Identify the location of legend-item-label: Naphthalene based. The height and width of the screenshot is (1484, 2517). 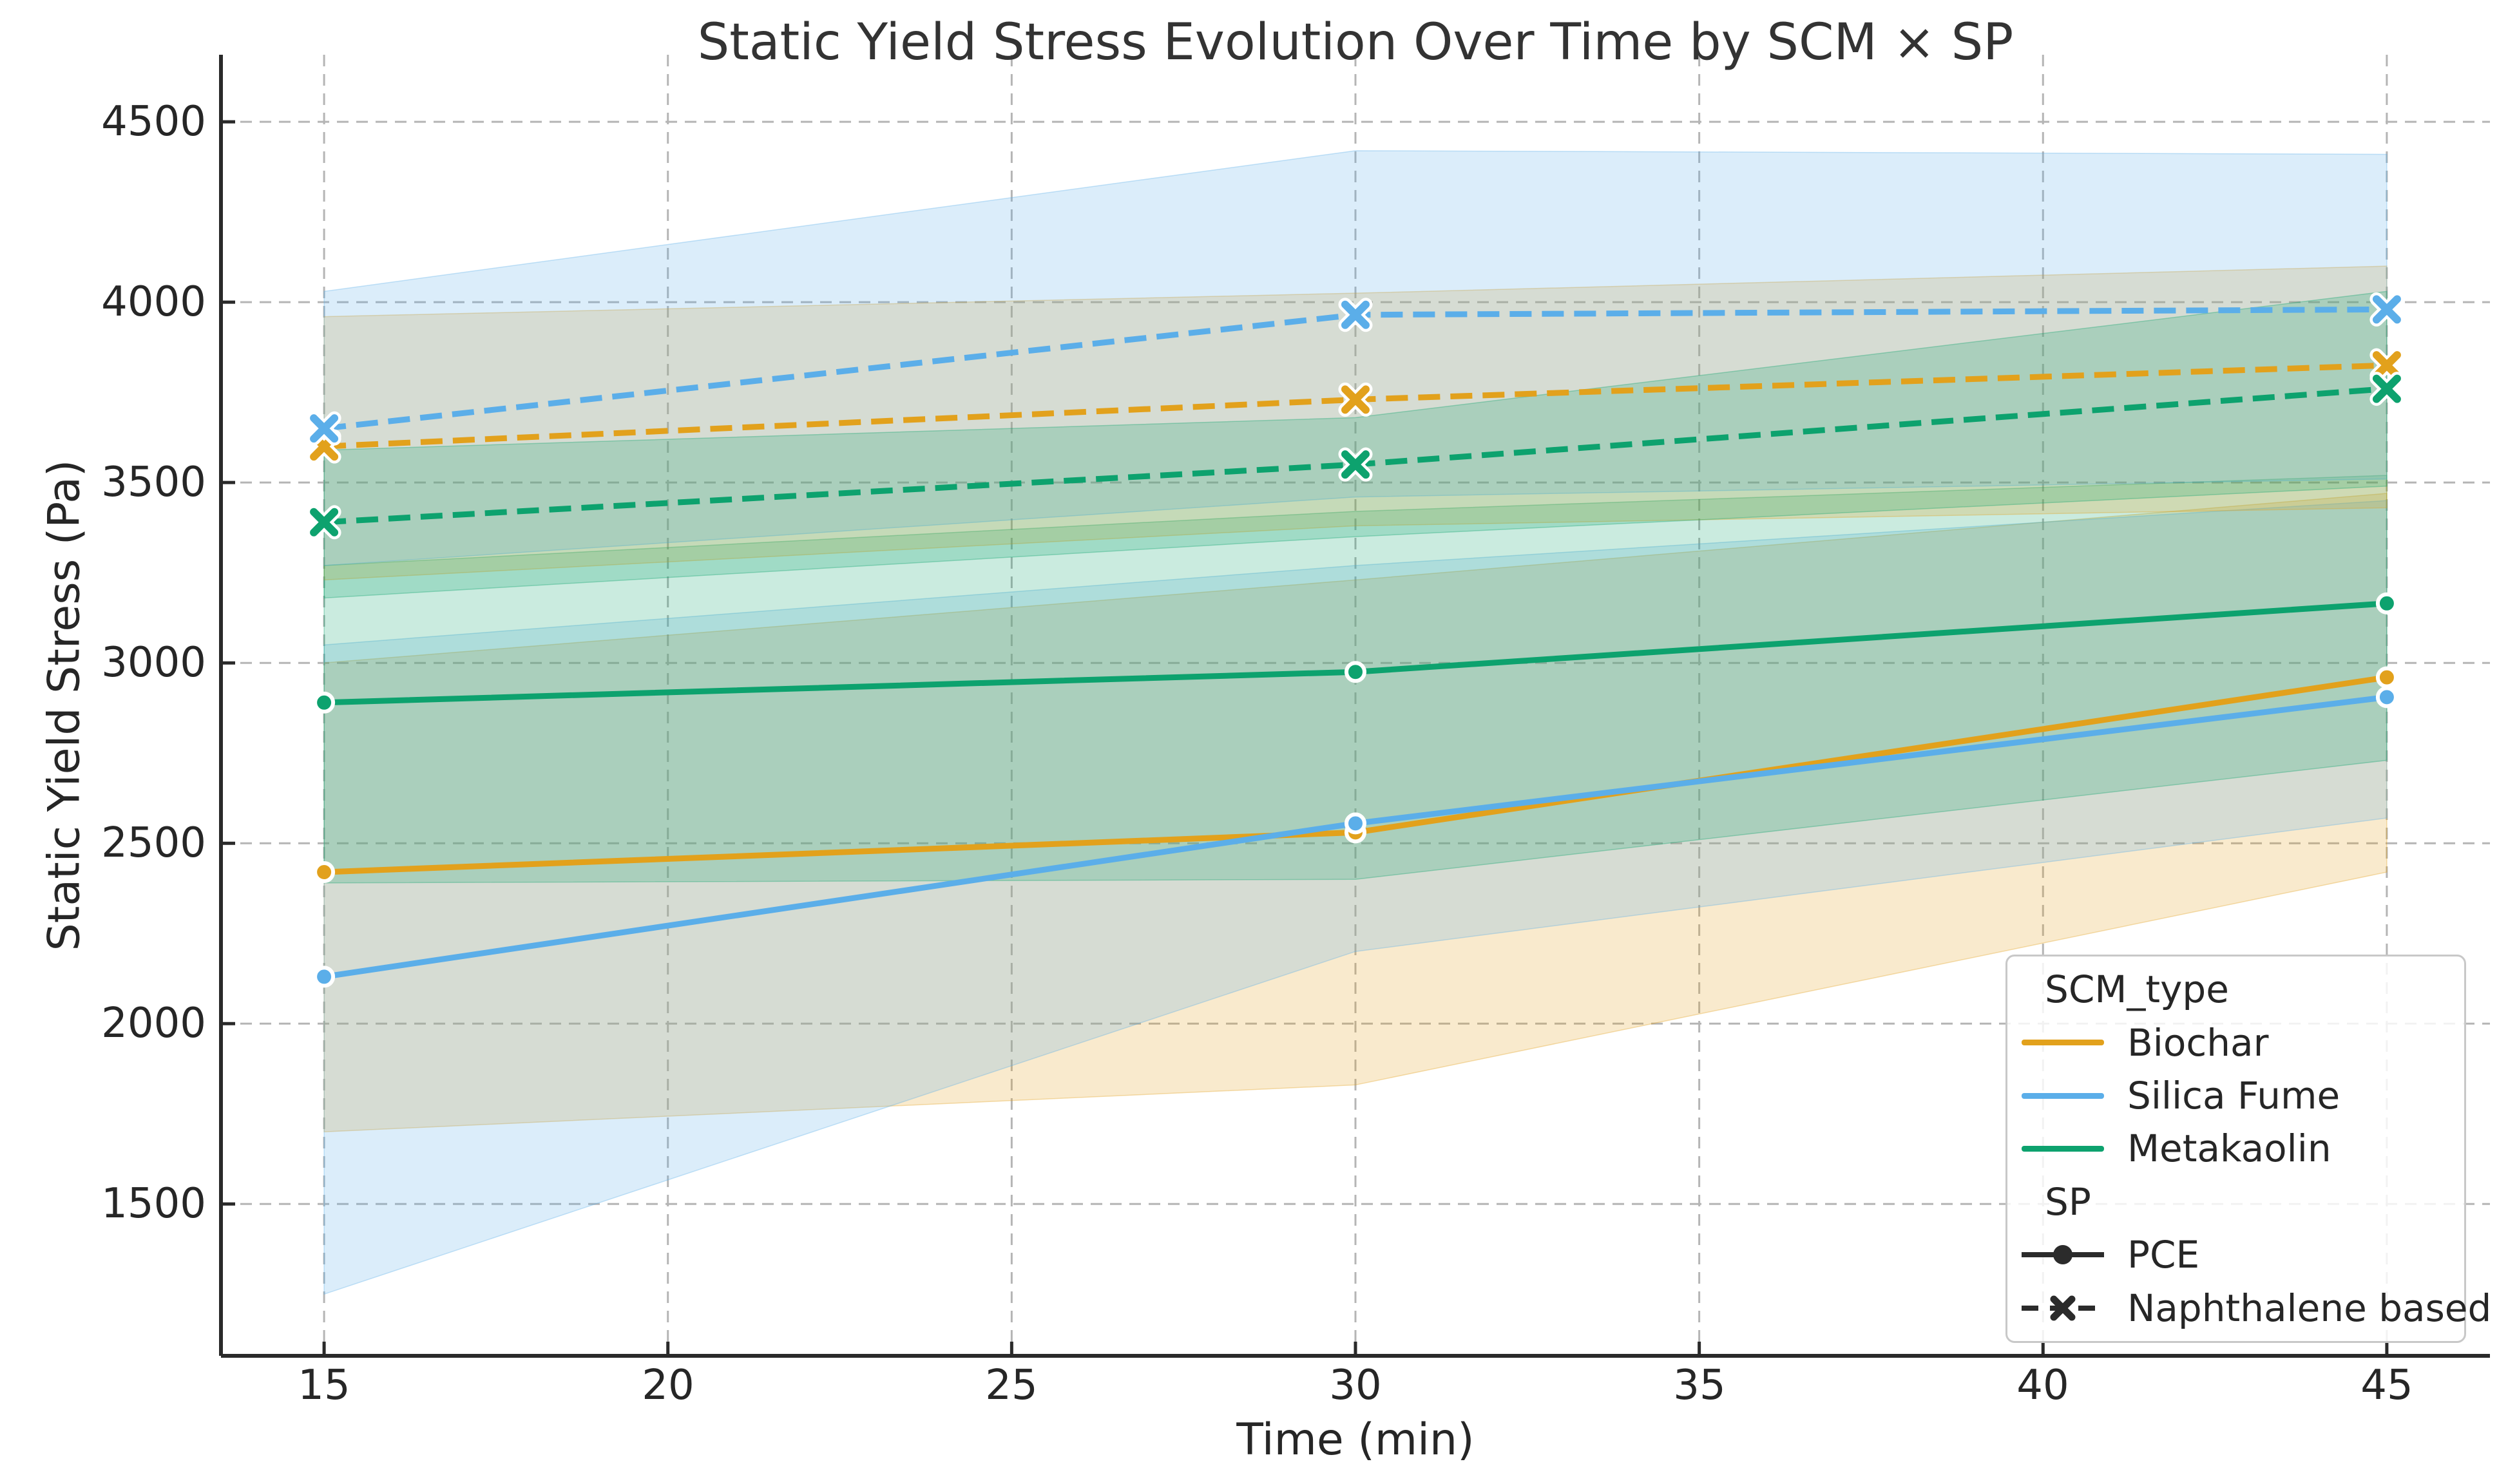
(2309, 1308).